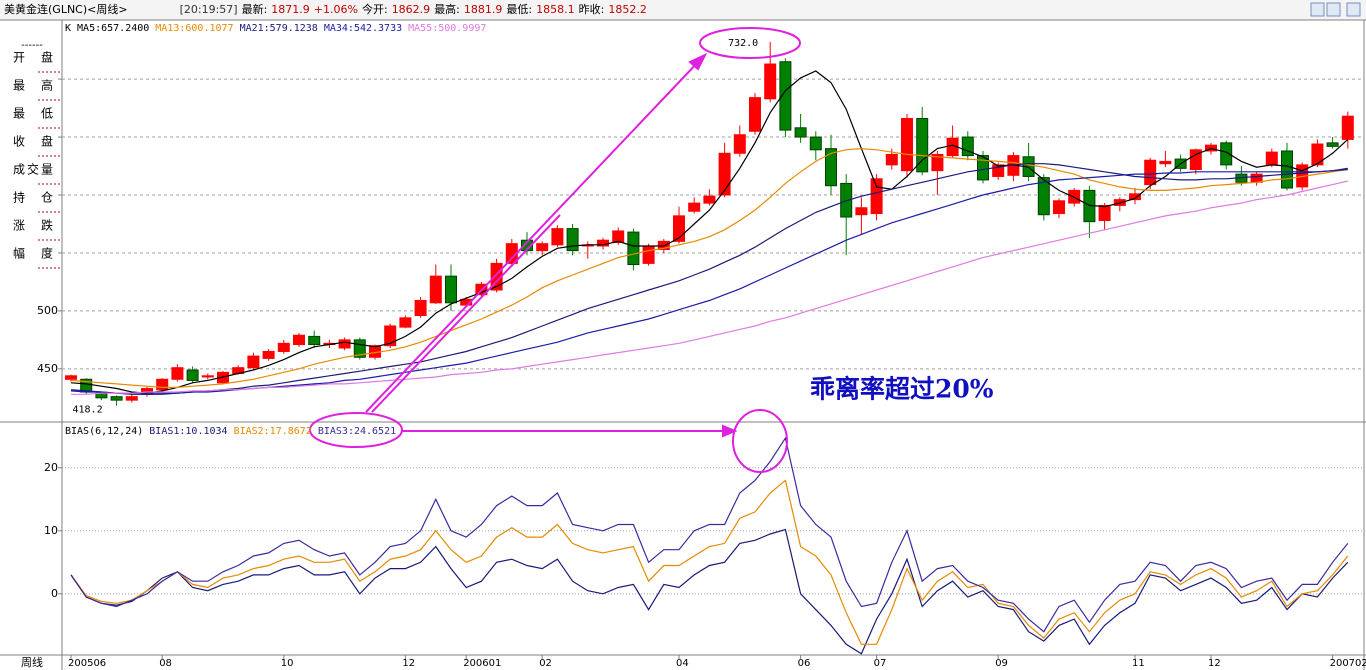 This screenshot has width=1366, height=670. Describe the element at coordinates (33, 253) in the screenshot. I see `side-label: 幅度` at that location.